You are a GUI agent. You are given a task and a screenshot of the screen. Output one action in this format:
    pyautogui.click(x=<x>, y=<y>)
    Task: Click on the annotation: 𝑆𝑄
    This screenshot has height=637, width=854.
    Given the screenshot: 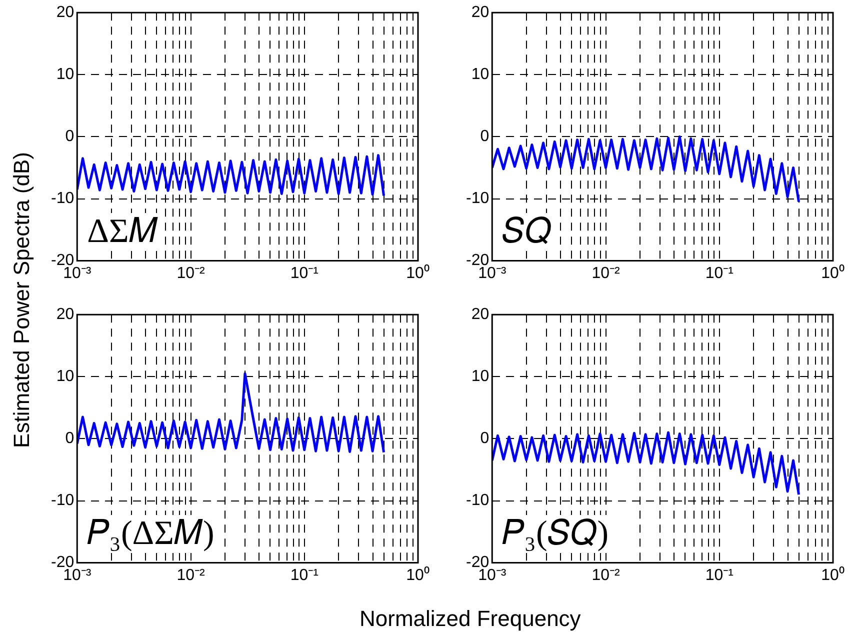 What is the action you would take?
    pyautogui.click(x=527, y=231)
    